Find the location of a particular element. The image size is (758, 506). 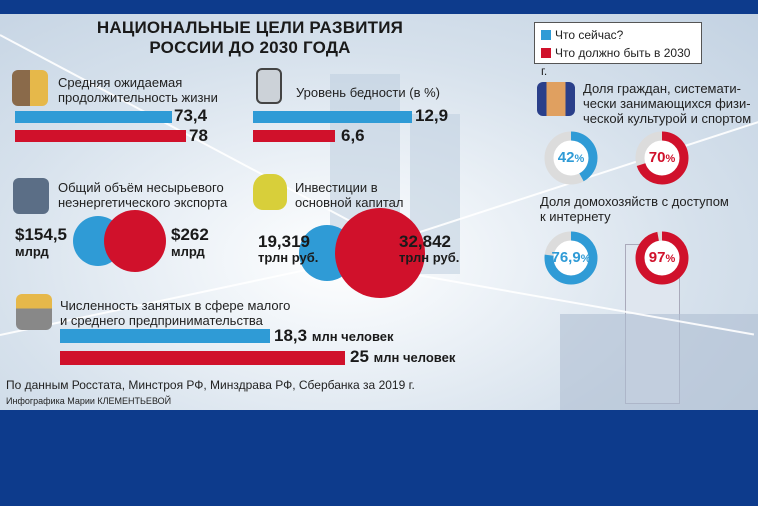

donut-label: 42% is located at coordinates (571, 158).